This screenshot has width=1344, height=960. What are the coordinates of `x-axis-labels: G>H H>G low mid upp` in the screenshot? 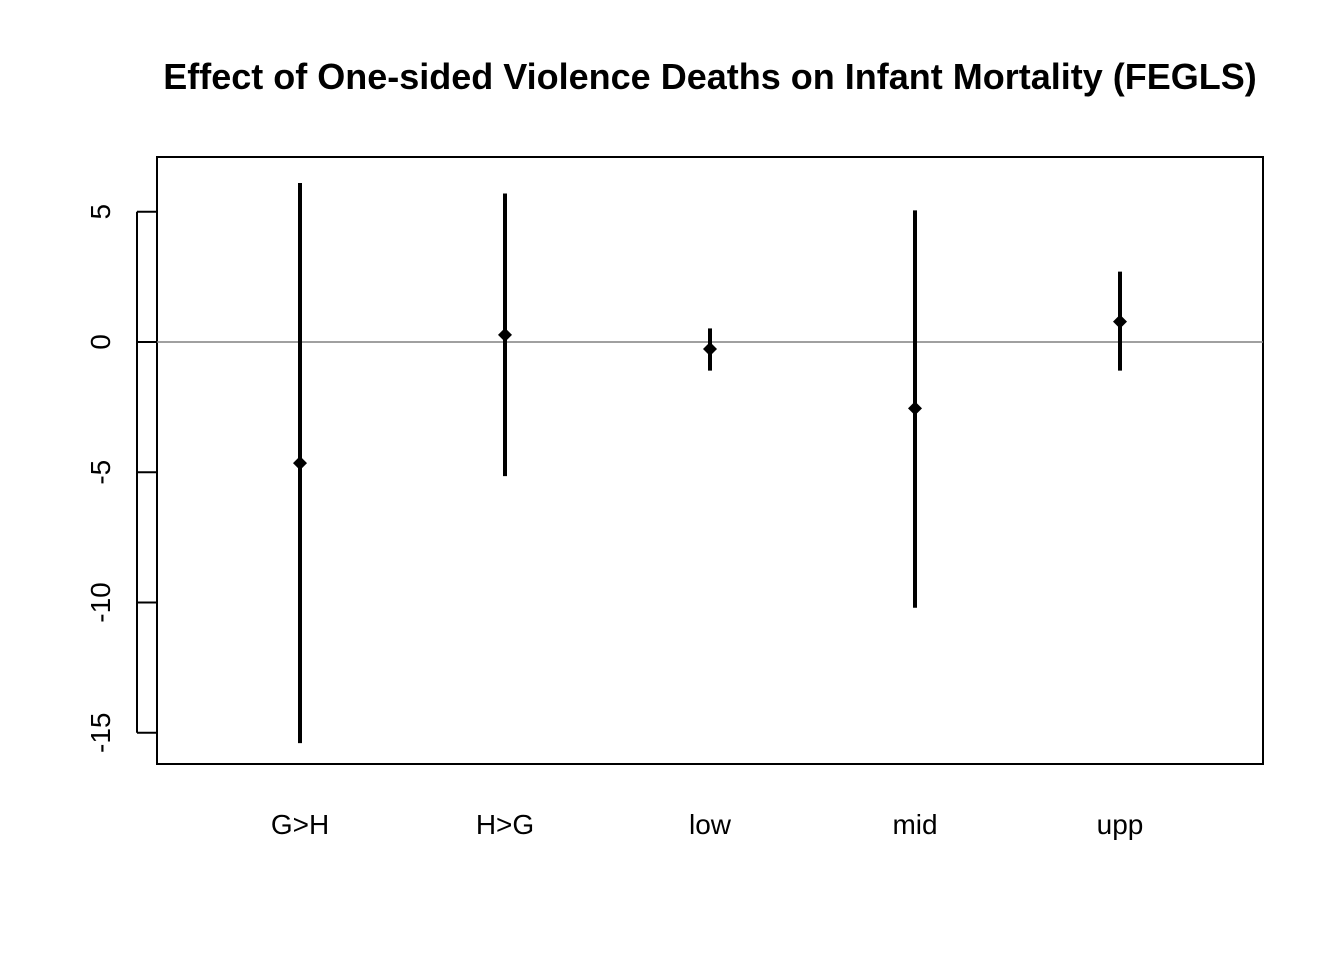 It's located at (707, 824).